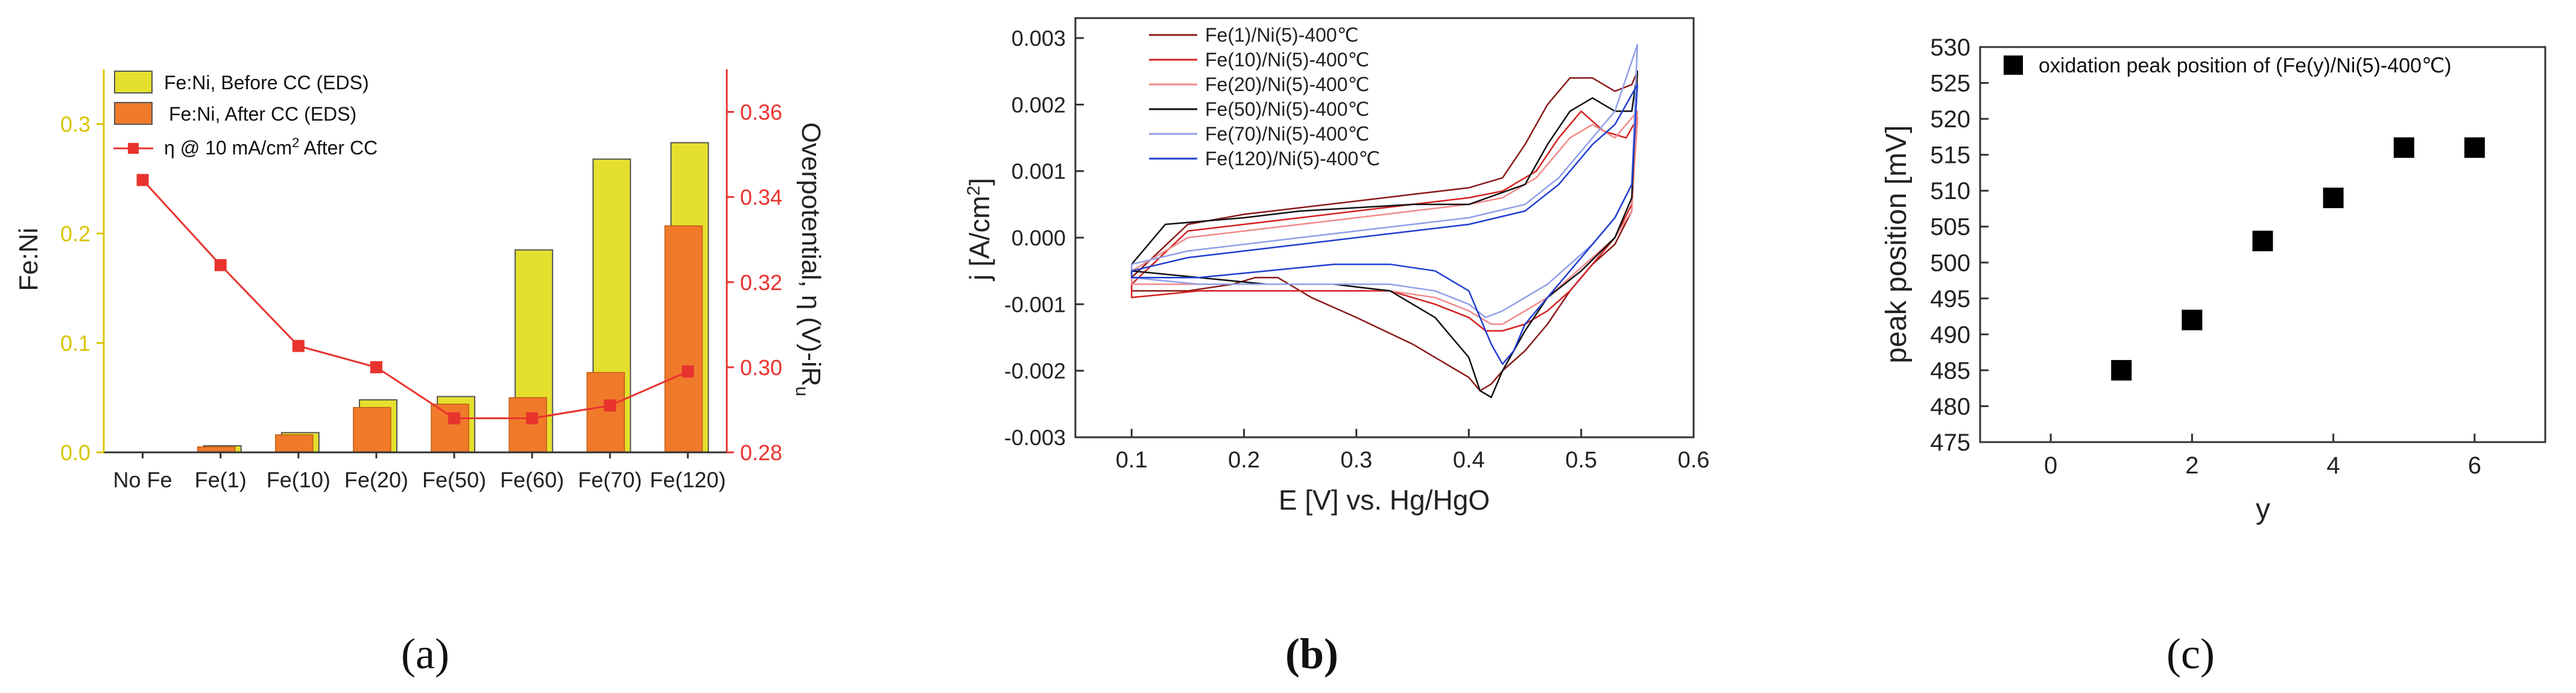 The height and width of the screenshot is (693, 2576). What do you see at coordinates (2298, 259) in the screenshot?
I see `panel-c-points` at bounding box center [2298, 259].